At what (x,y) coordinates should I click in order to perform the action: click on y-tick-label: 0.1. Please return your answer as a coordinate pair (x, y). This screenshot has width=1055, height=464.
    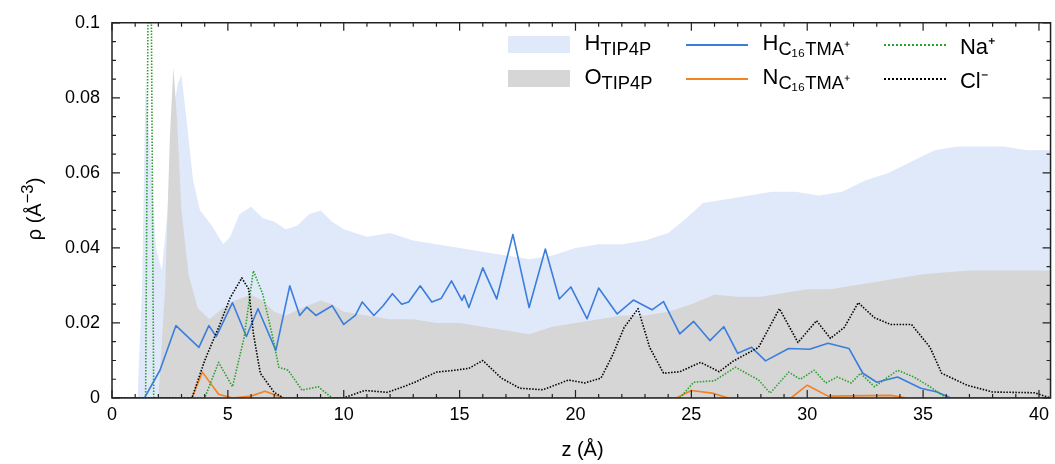
    Looking at the image, I should click on (87, 21).